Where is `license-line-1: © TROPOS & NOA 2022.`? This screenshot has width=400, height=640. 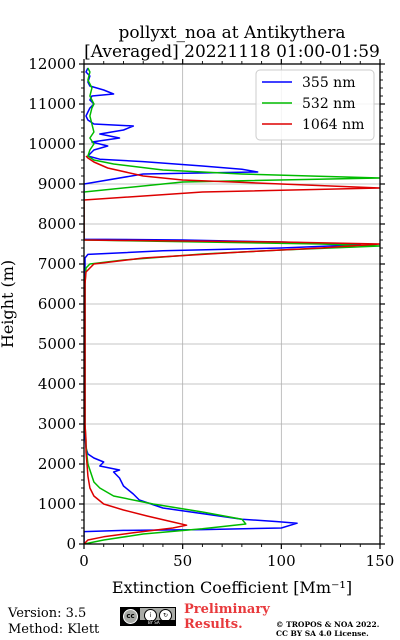
license-line-1: © TROPOS & NOA 2022. is located at coordinates (328, 624).